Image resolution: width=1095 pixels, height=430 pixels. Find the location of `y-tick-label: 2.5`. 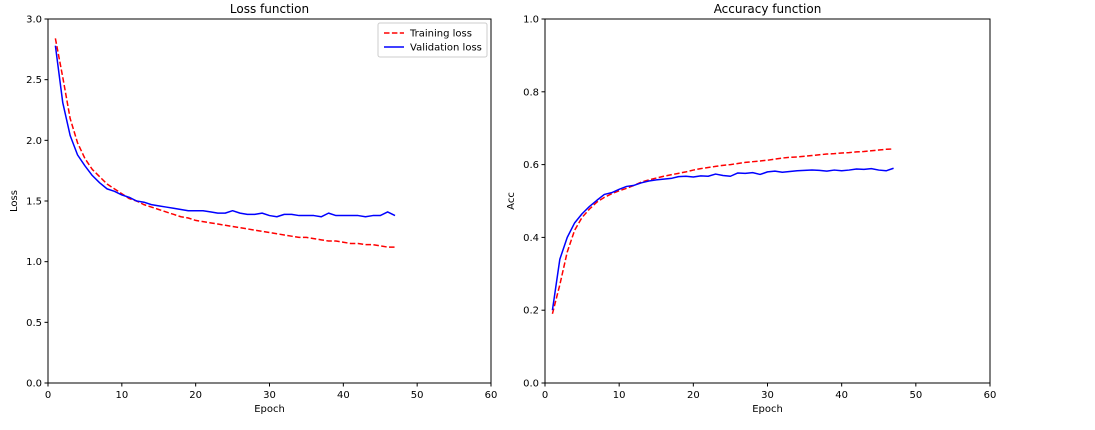

y-tick-label: 2.5 is located at coordinates (34, 80).